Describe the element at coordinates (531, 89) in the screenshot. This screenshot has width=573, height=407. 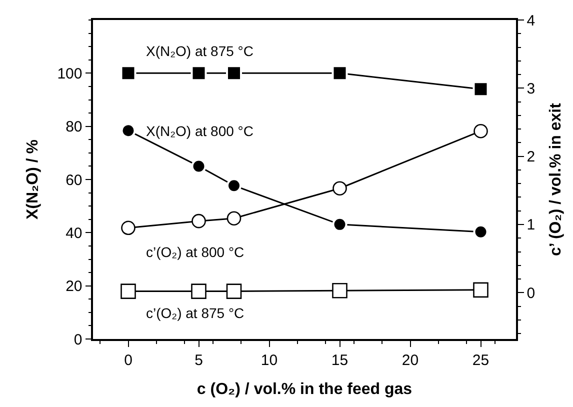
I see `y2-tick-label: 3` at that location.